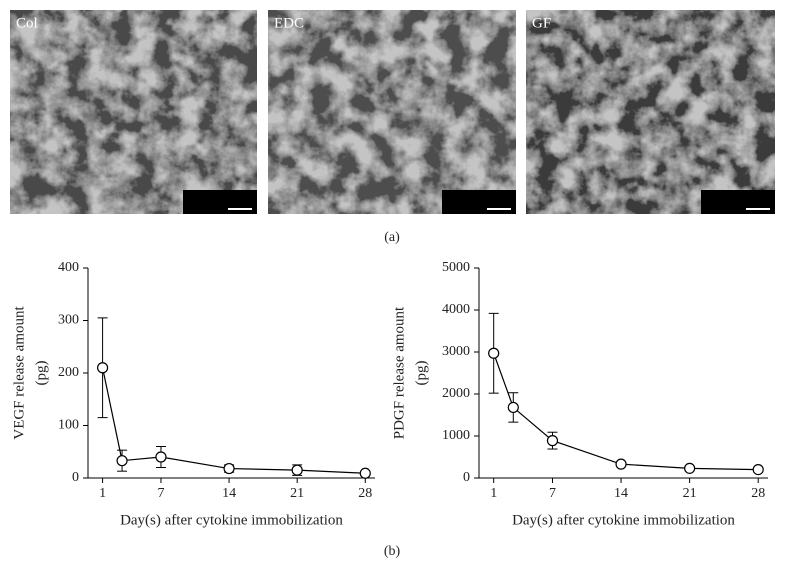 The height and width of the screenshot is (586, 788). Describe the element at coordinates (456, 351) in the screenshot. I see `y-tick-label: 3000` at that location.